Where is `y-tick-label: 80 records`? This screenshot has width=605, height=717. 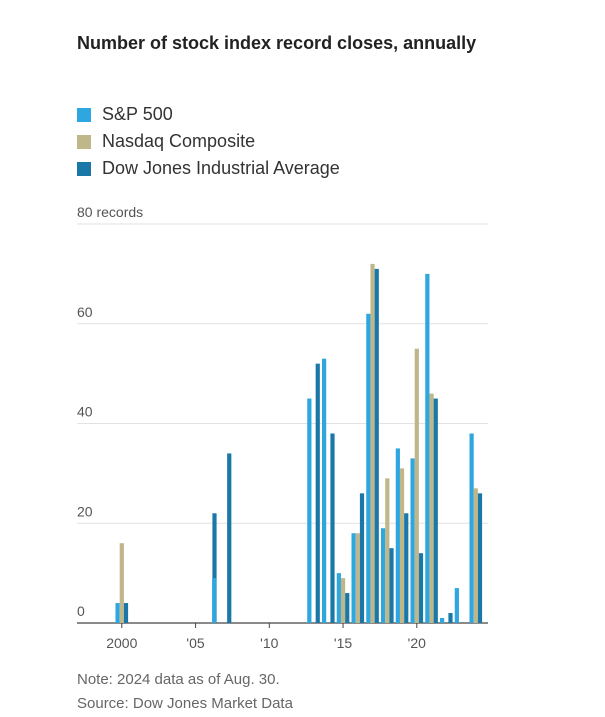
y-tick-label: 80 records is located at coordinates (110, 212).